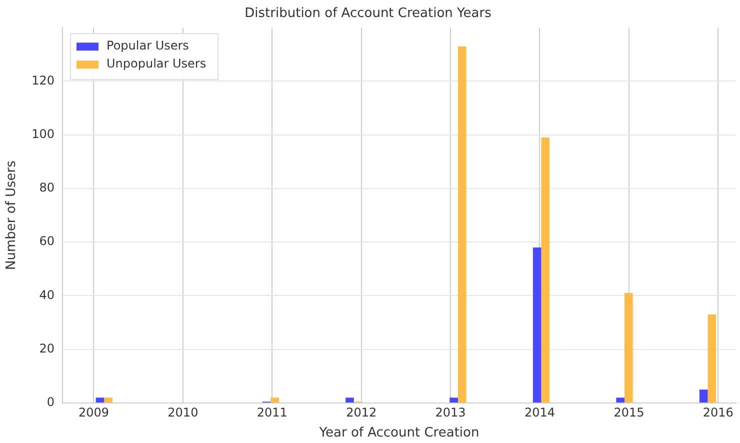  What do you see at coordinates (272, 412) in the screenshot?
I see `x-tick-label: 2011` at bounding box center [272, 412].